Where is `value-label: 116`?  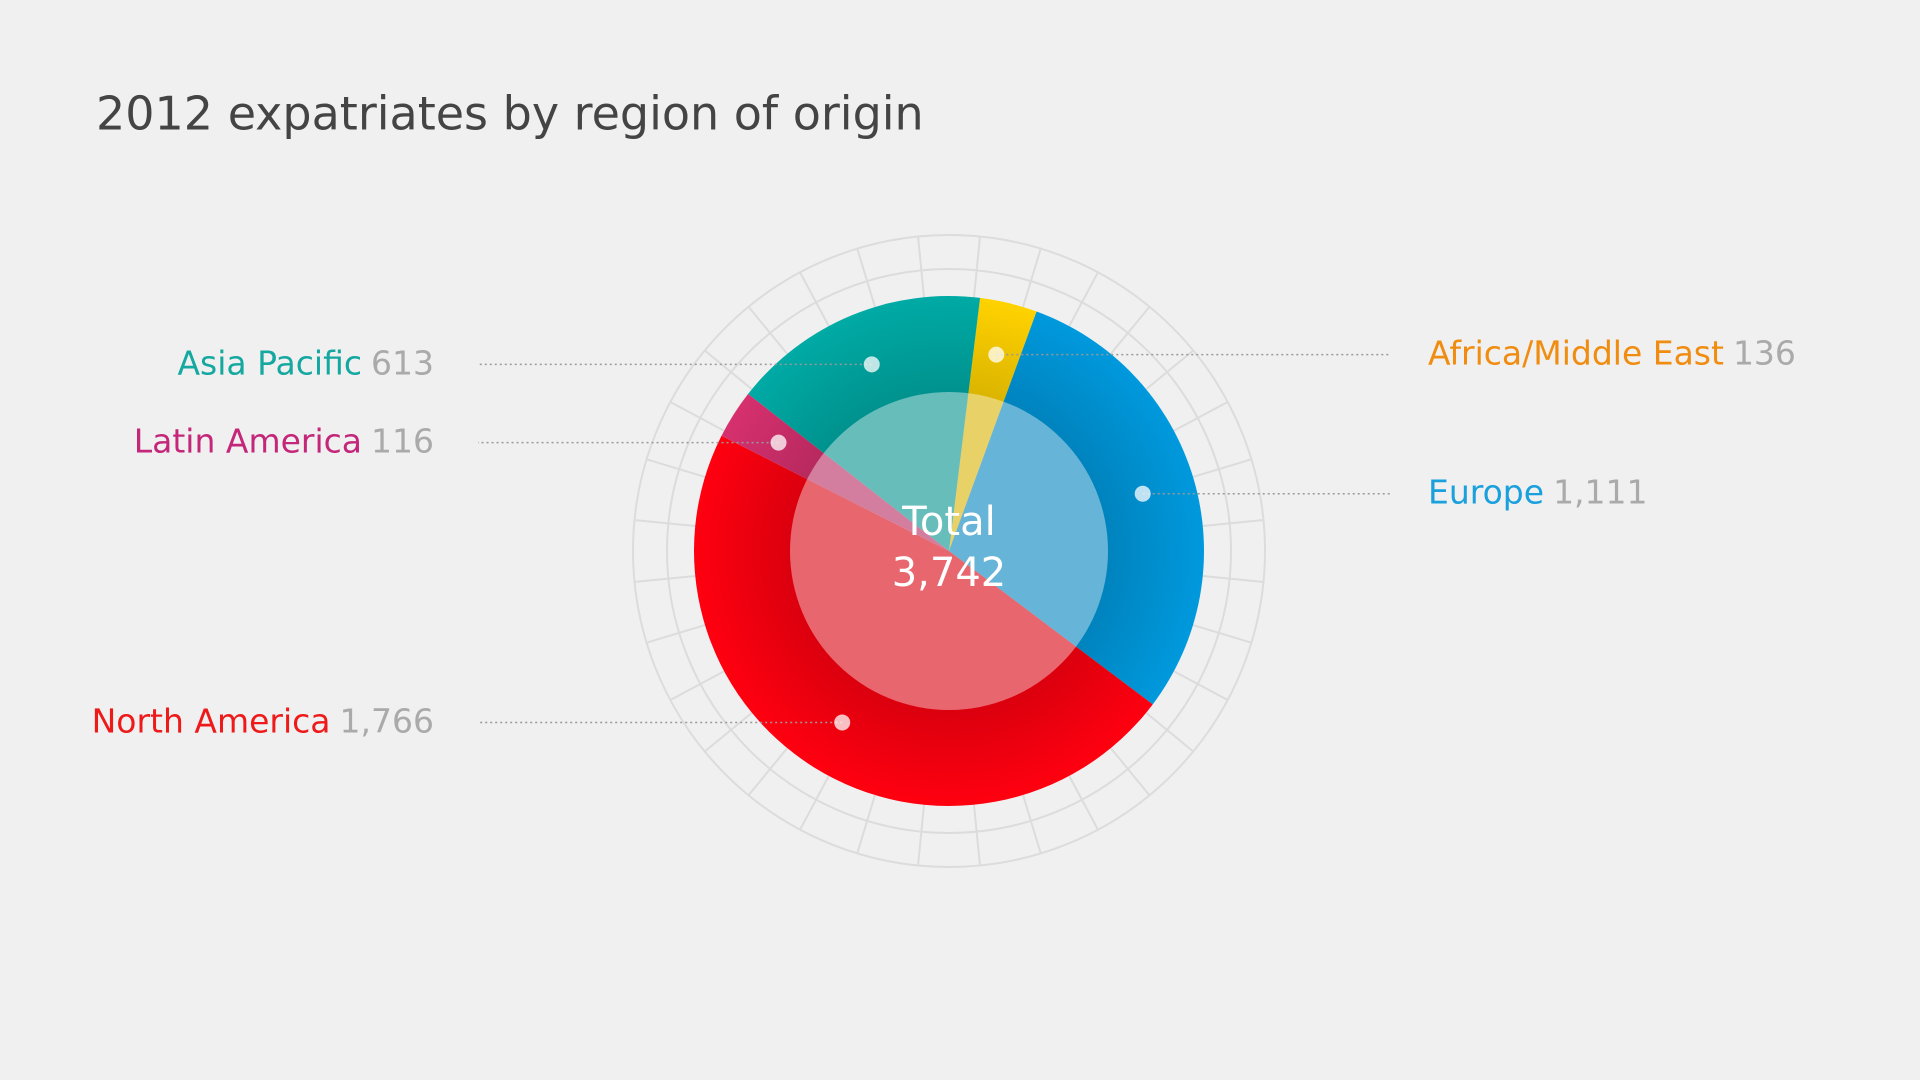
value-label: 116 is located at coordinates (402, 440).